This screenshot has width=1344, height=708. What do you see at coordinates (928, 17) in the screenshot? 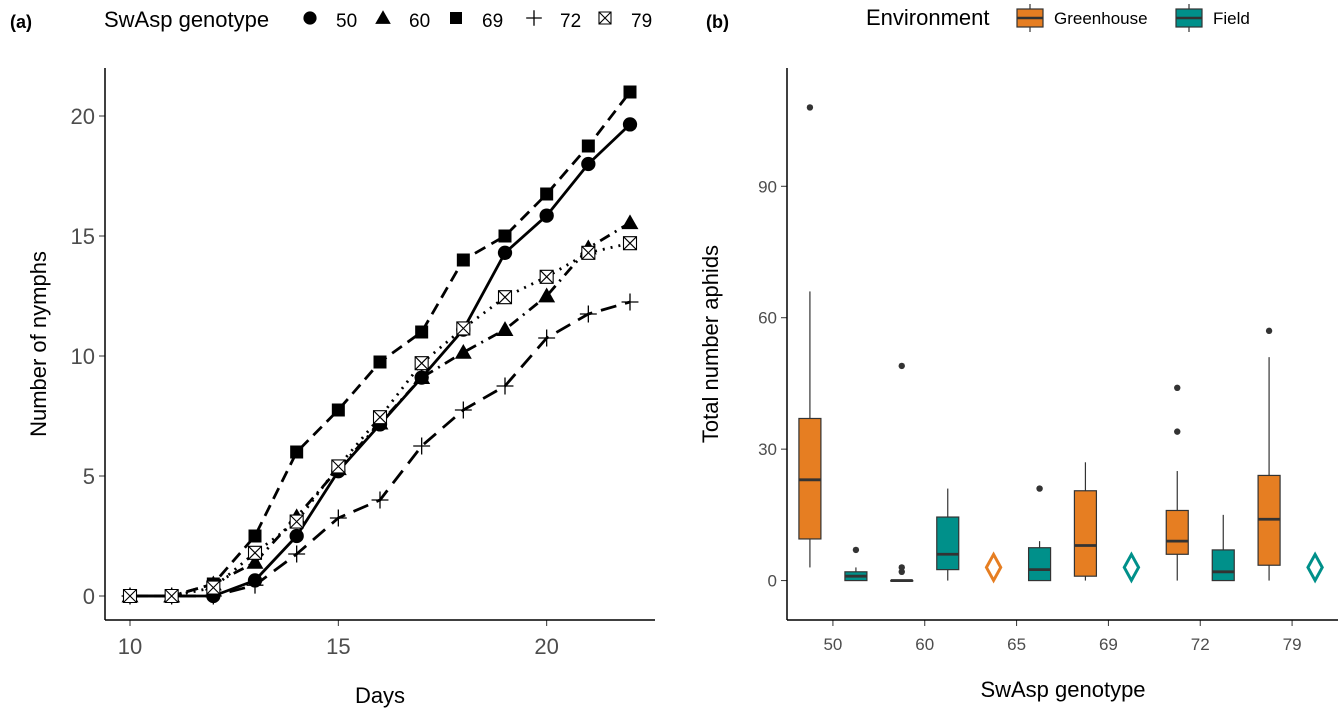
I see `legend-b-title: Environment` at bounding box center [928, 17].